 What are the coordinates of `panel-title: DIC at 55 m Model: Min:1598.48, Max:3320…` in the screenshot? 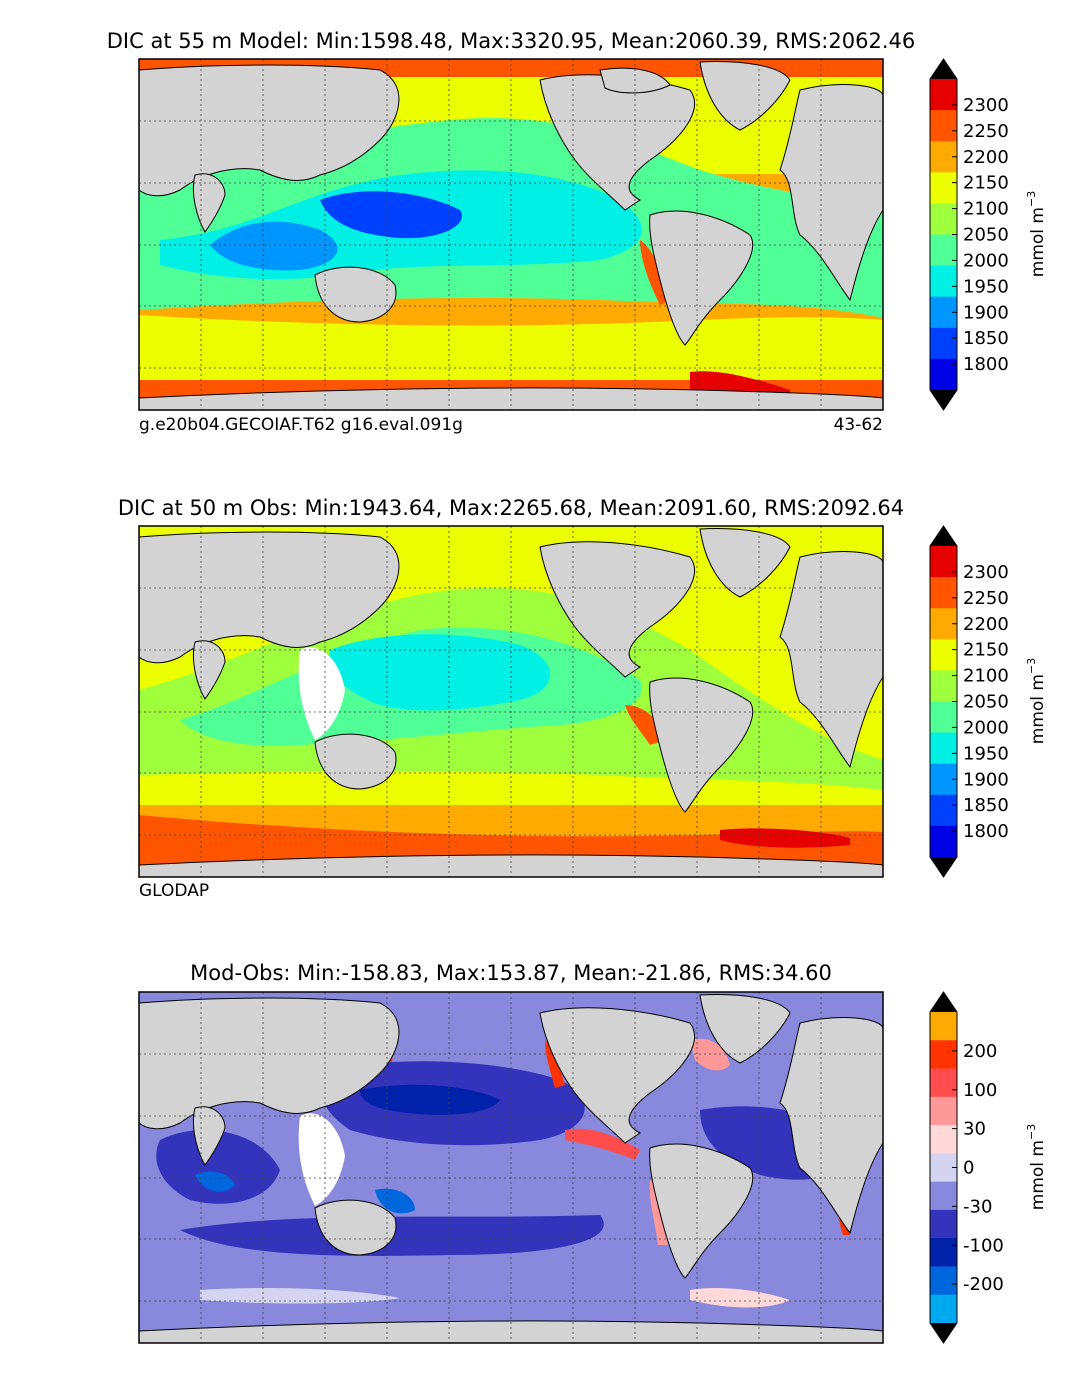 It's located at (511, 41).